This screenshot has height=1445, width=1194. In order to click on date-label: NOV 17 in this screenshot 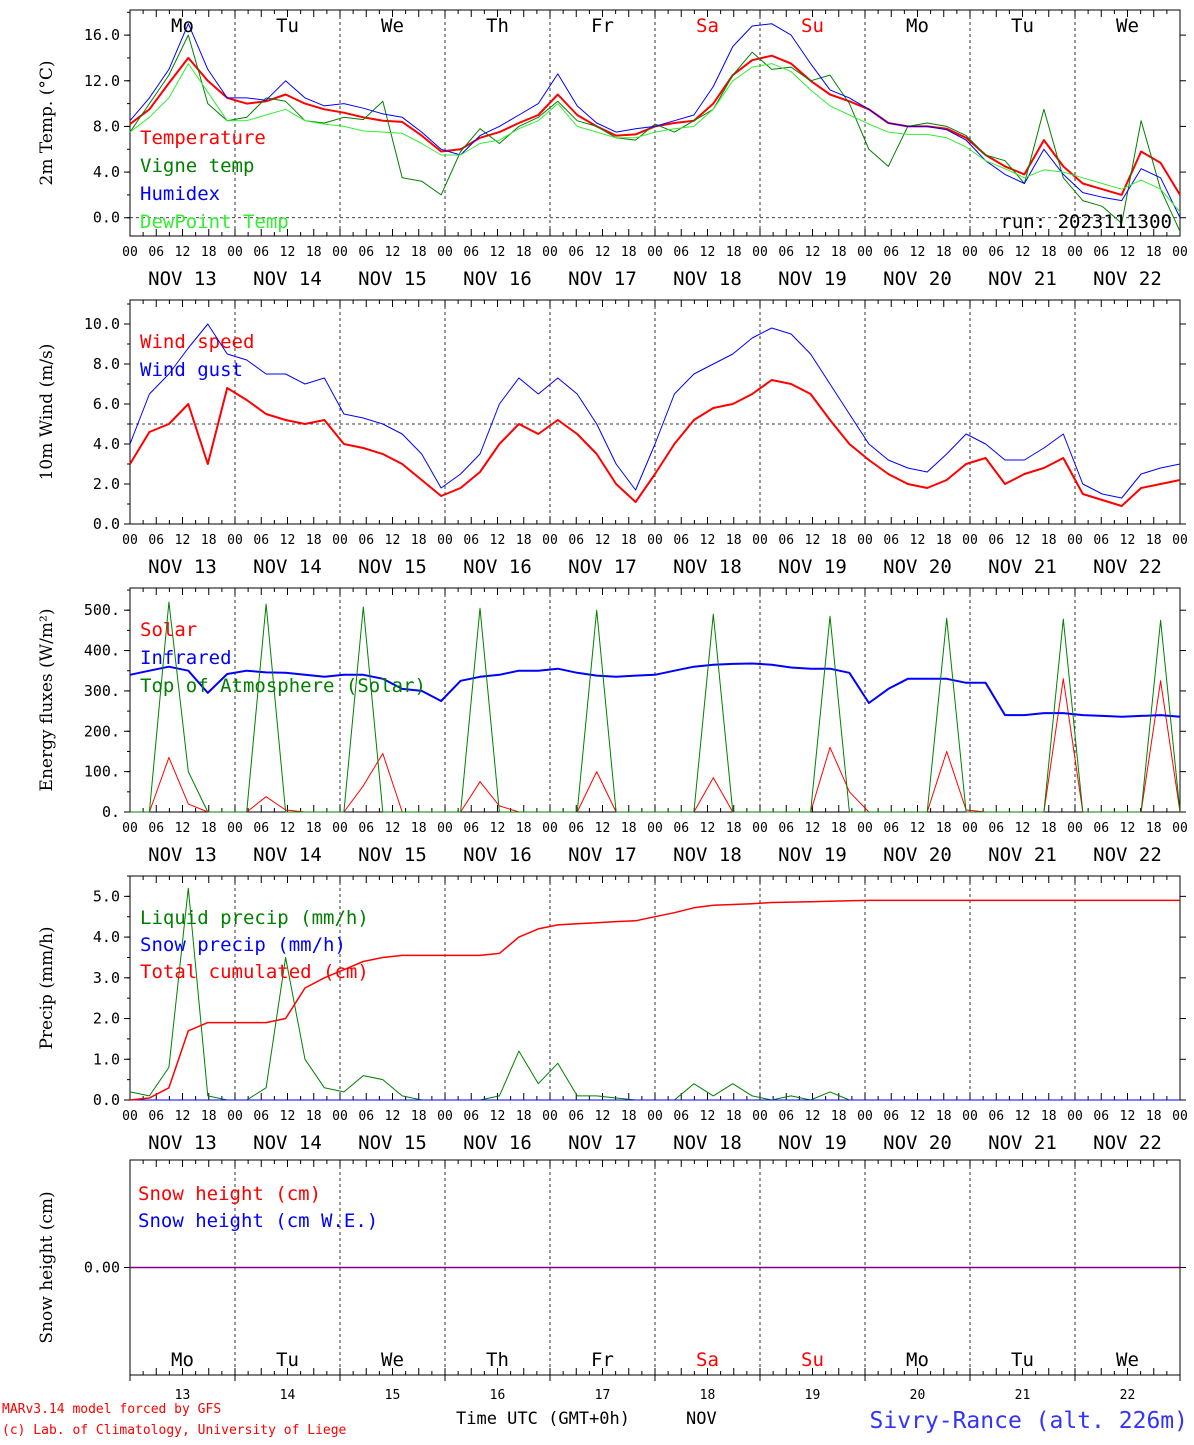, I will do `click(602, 279)`.